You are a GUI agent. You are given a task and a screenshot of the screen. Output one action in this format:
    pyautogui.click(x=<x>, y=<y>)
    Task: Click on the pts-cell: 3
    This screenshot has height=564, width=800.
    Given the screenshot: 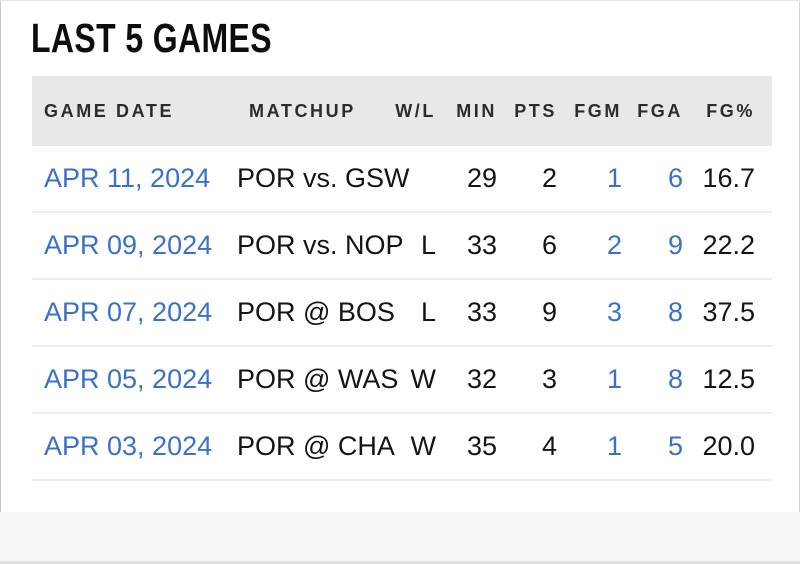 What is the action you would take?
    pyautogui.click(x=527, y=380)
    